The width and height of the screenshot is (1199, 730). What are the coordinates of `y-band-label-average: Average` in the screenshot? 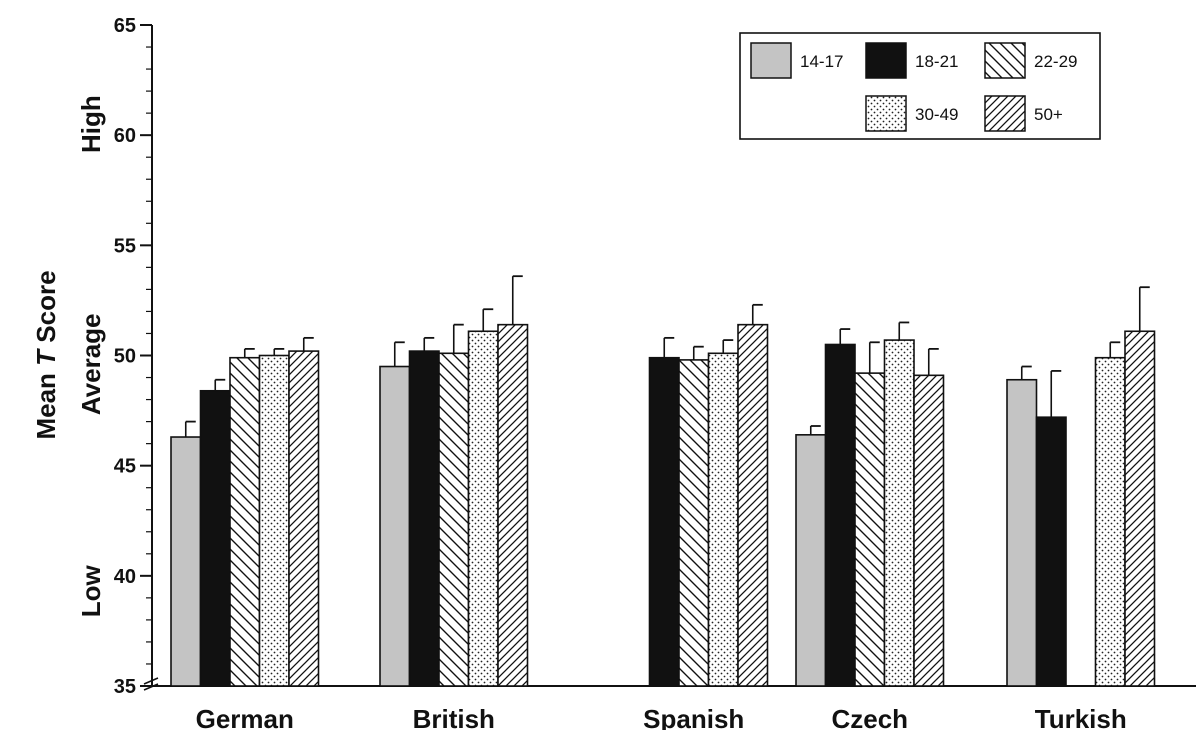 It's located at (91, 364).